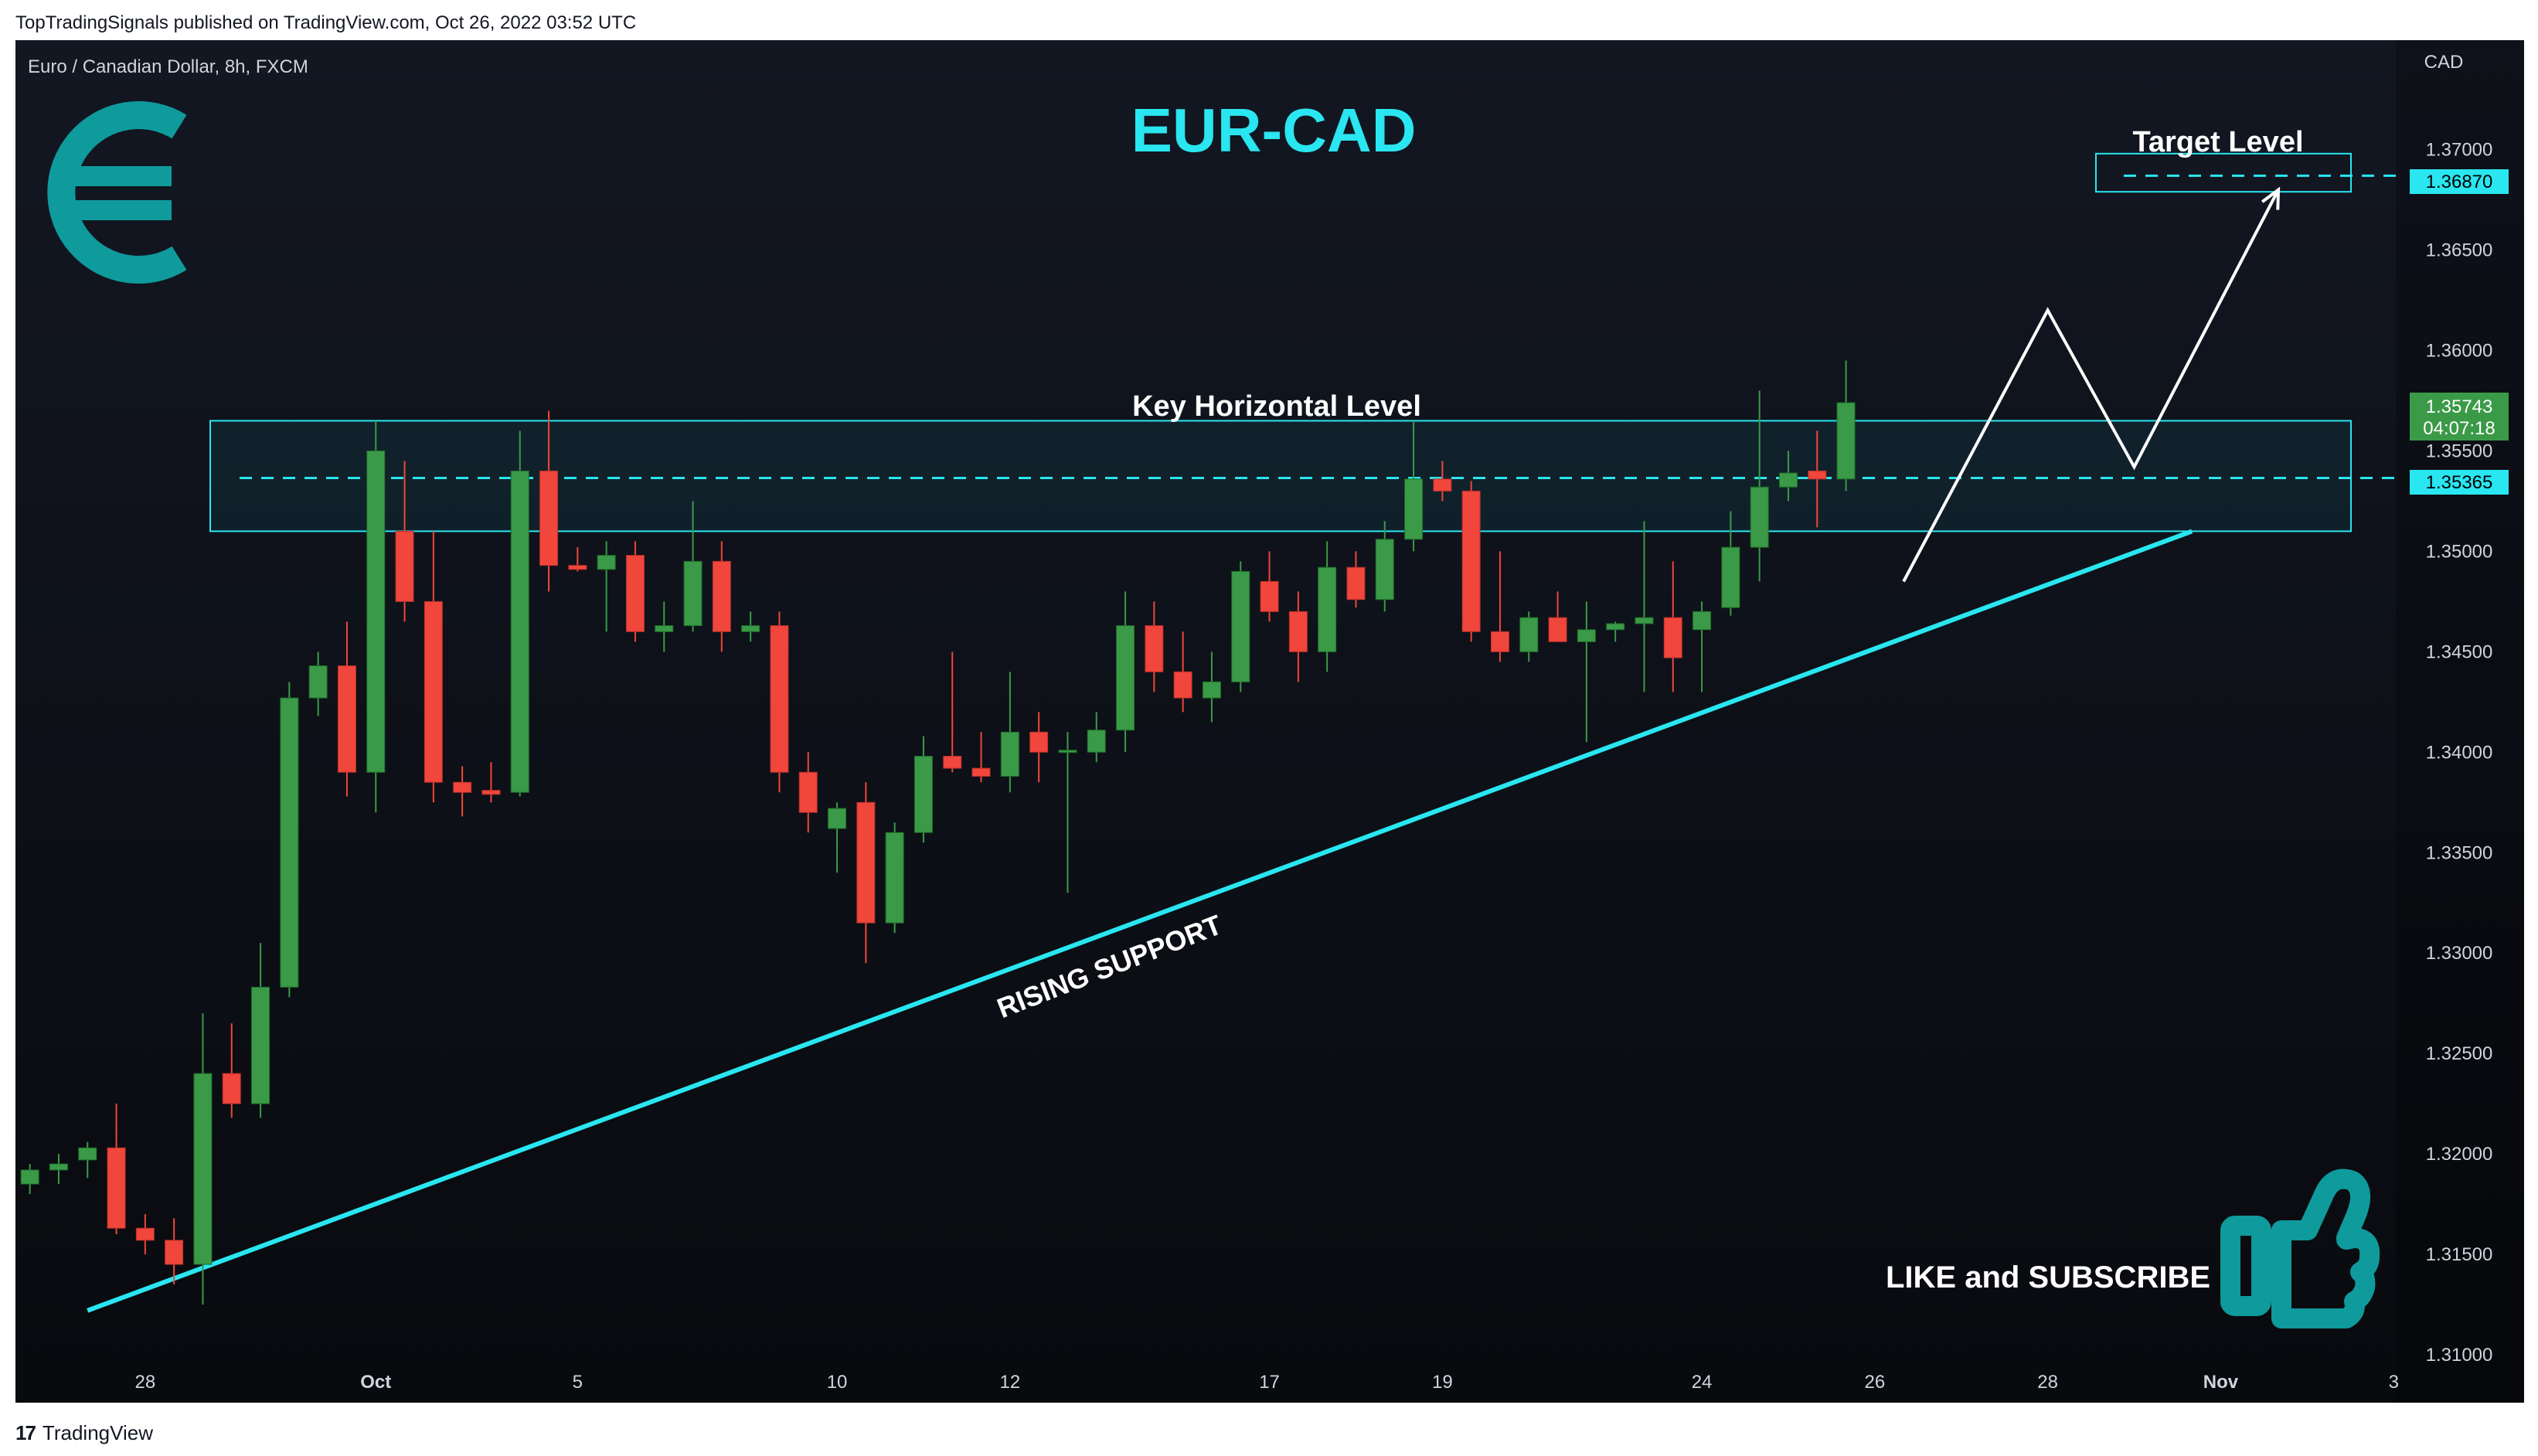 The image size is (2538, 1456). What do you see at coordinates (2047, 1383) in the screenshot?
I see `x-tick-9: 28` at bounding box center [2047, 1383].